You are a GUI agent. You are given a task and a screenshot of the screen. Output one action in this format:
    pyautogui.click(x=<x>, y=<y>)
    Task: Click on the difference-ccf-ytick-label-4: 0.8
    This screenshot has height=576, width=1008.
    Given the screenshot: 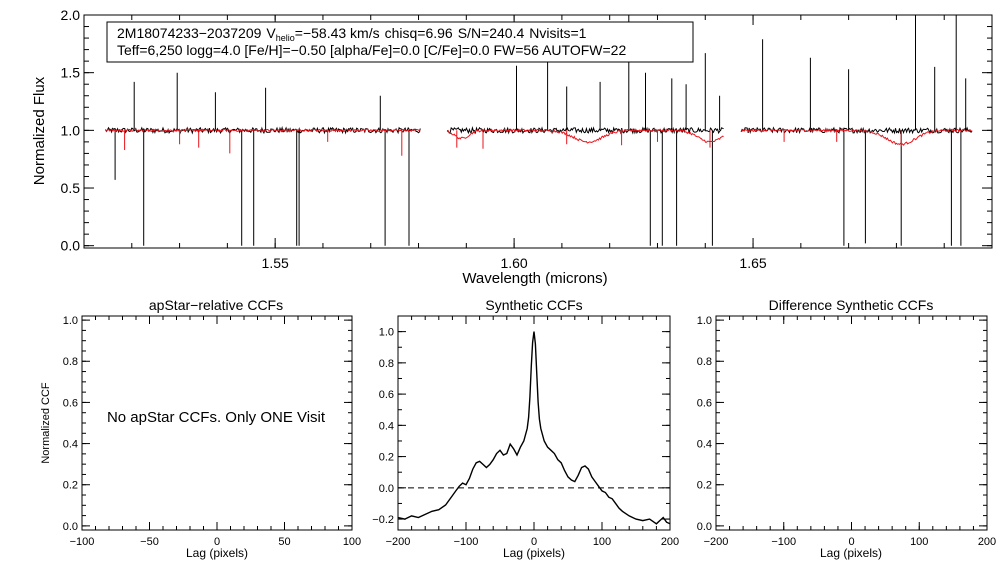 What is the action you would take?
    pyautogui.click(x=704, y=362)
    